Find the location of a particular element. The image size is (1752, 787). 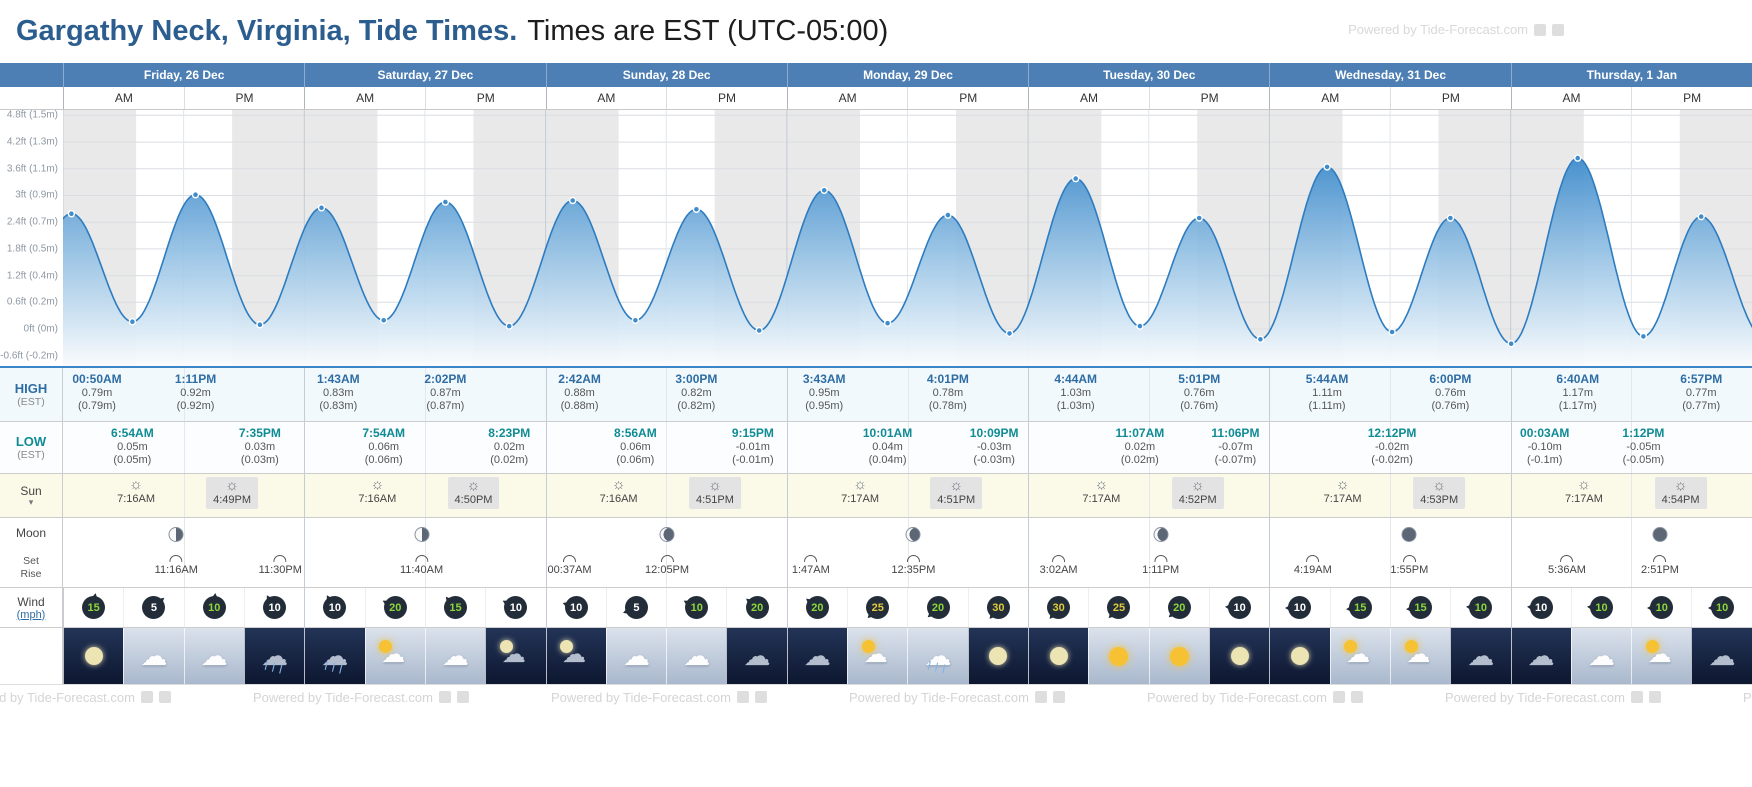

weather-icon-moon is located at coordinates (94, 656).